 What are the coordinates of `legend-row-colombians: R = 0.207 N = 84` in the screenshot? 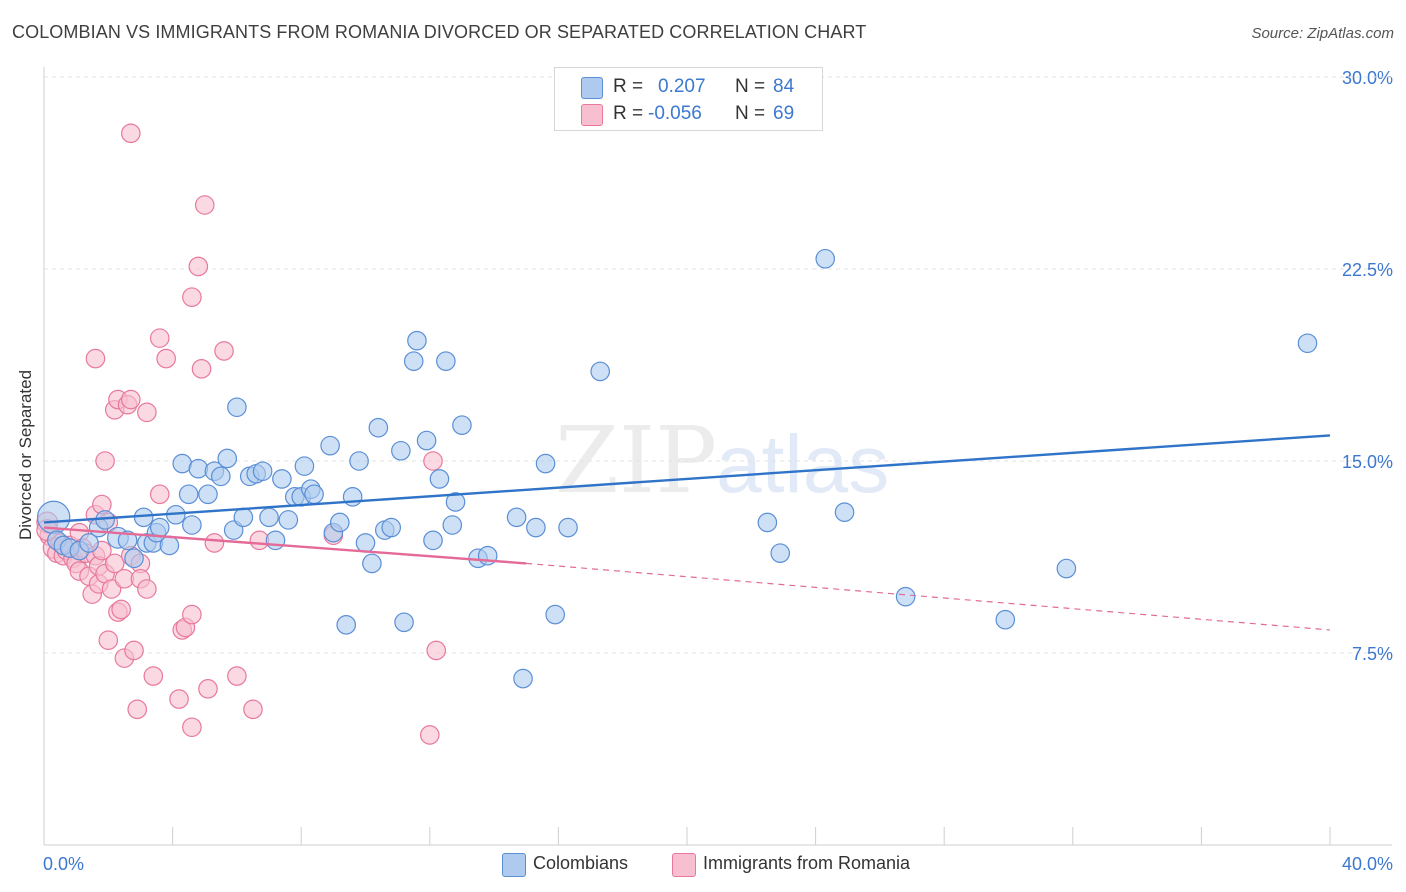 It's located at (688, 88).